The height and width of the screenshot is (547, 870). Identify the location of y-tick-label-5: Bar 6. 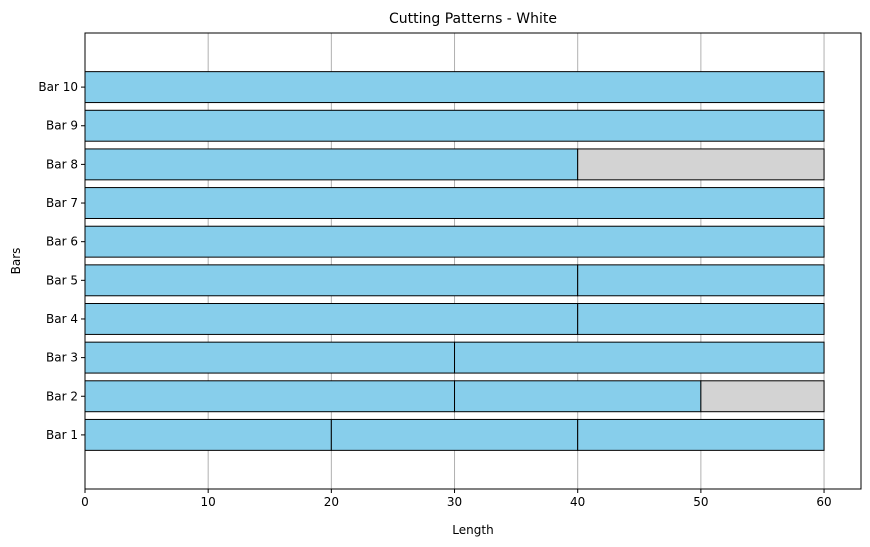
(62, 242).